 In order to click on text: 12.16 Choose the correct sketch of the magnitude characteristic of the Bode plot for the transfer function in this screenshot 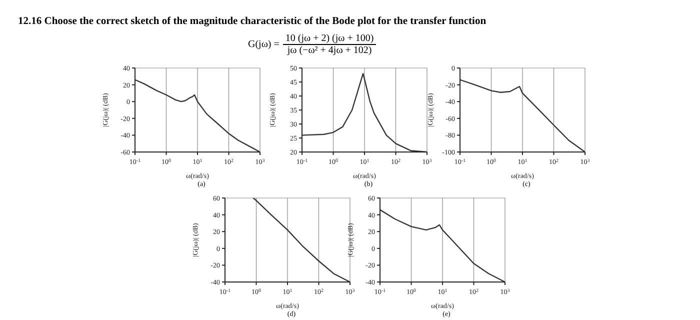, I will do `click(253, 21)`.